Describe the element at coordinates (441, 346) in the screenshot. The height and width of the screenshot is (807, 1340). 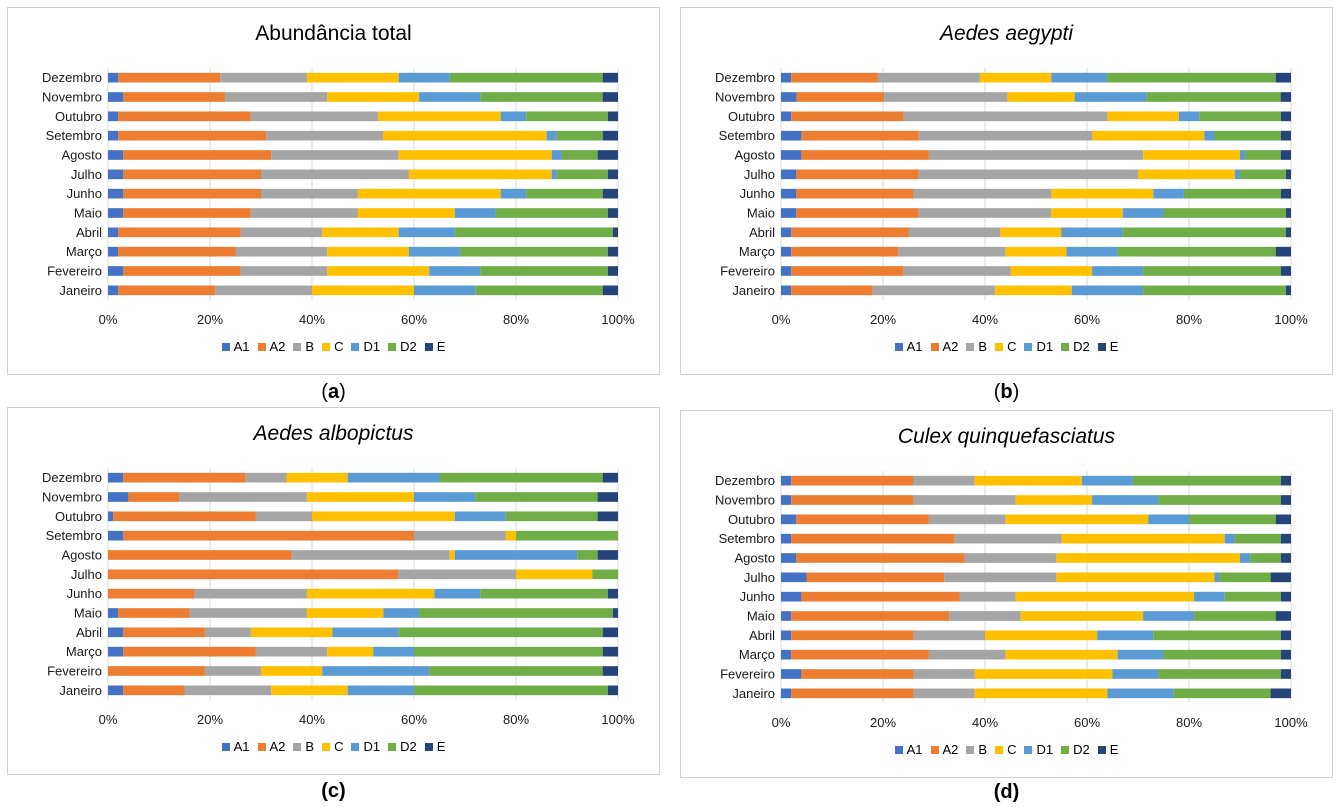
I see `legend-label: E` at that location.